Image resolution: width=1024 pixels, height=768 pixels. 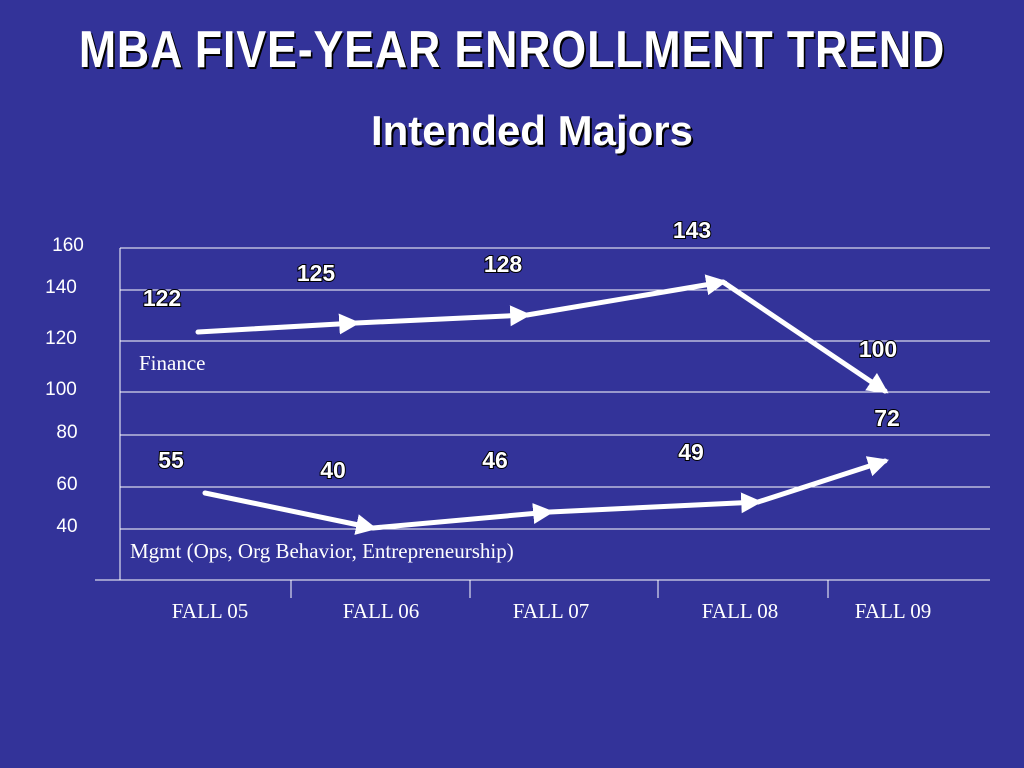 I want to click on x-tick-label: FALL 09, so click(x=893, y=611).